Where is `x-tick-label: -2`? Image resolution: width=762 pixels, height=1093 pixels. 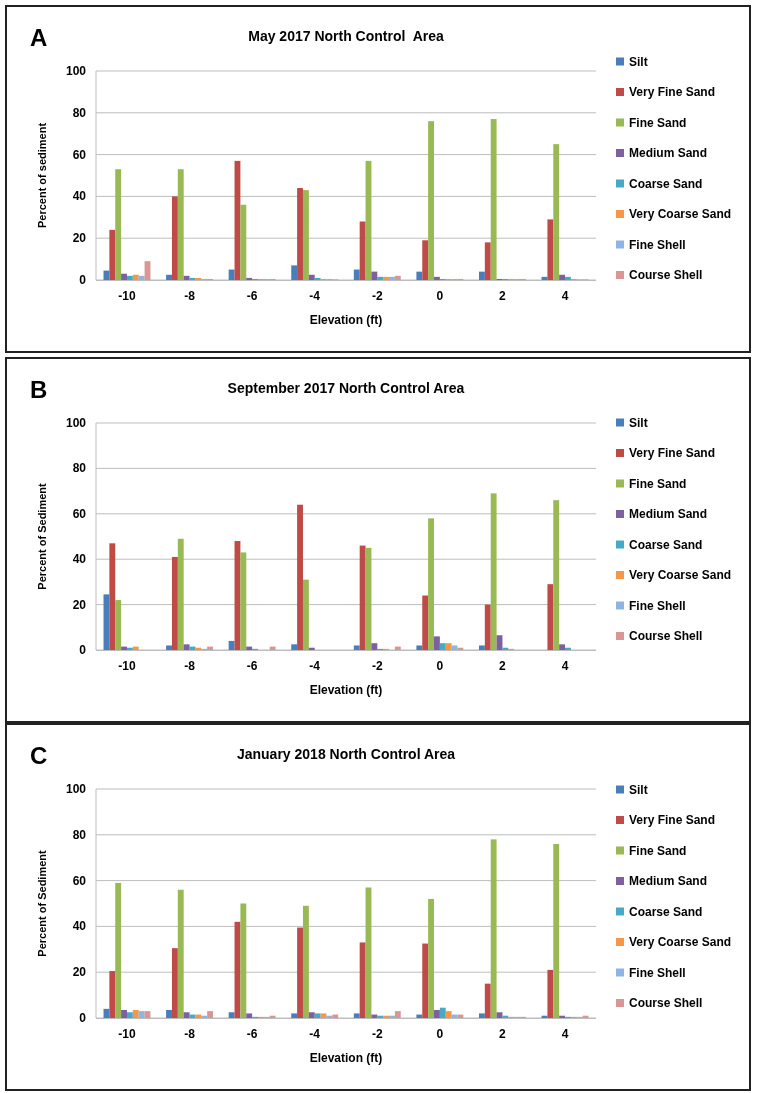
x-tick-label: -2 is located at coordinates (377, 296).